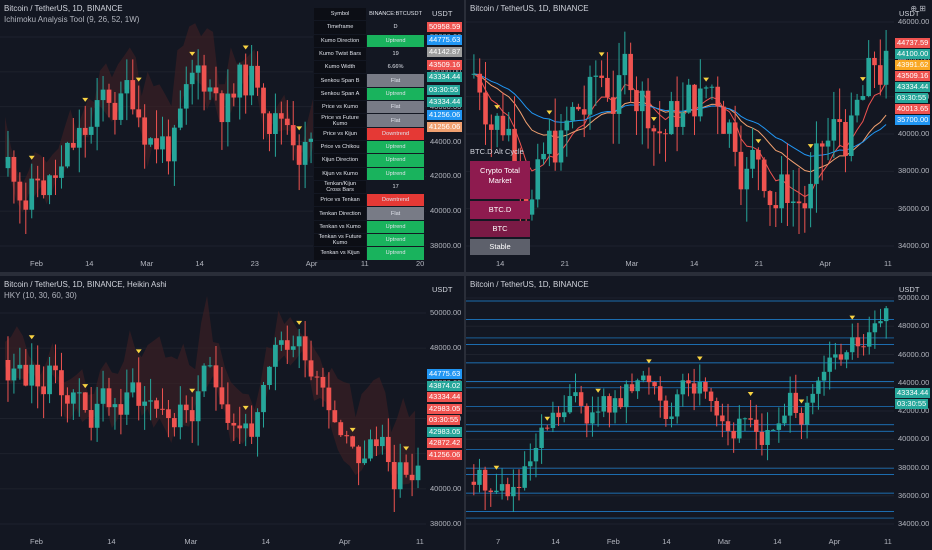 This screenshot has height=550, width=932. I want to click on y-axis-label: 50000.00, so click(914, 297).